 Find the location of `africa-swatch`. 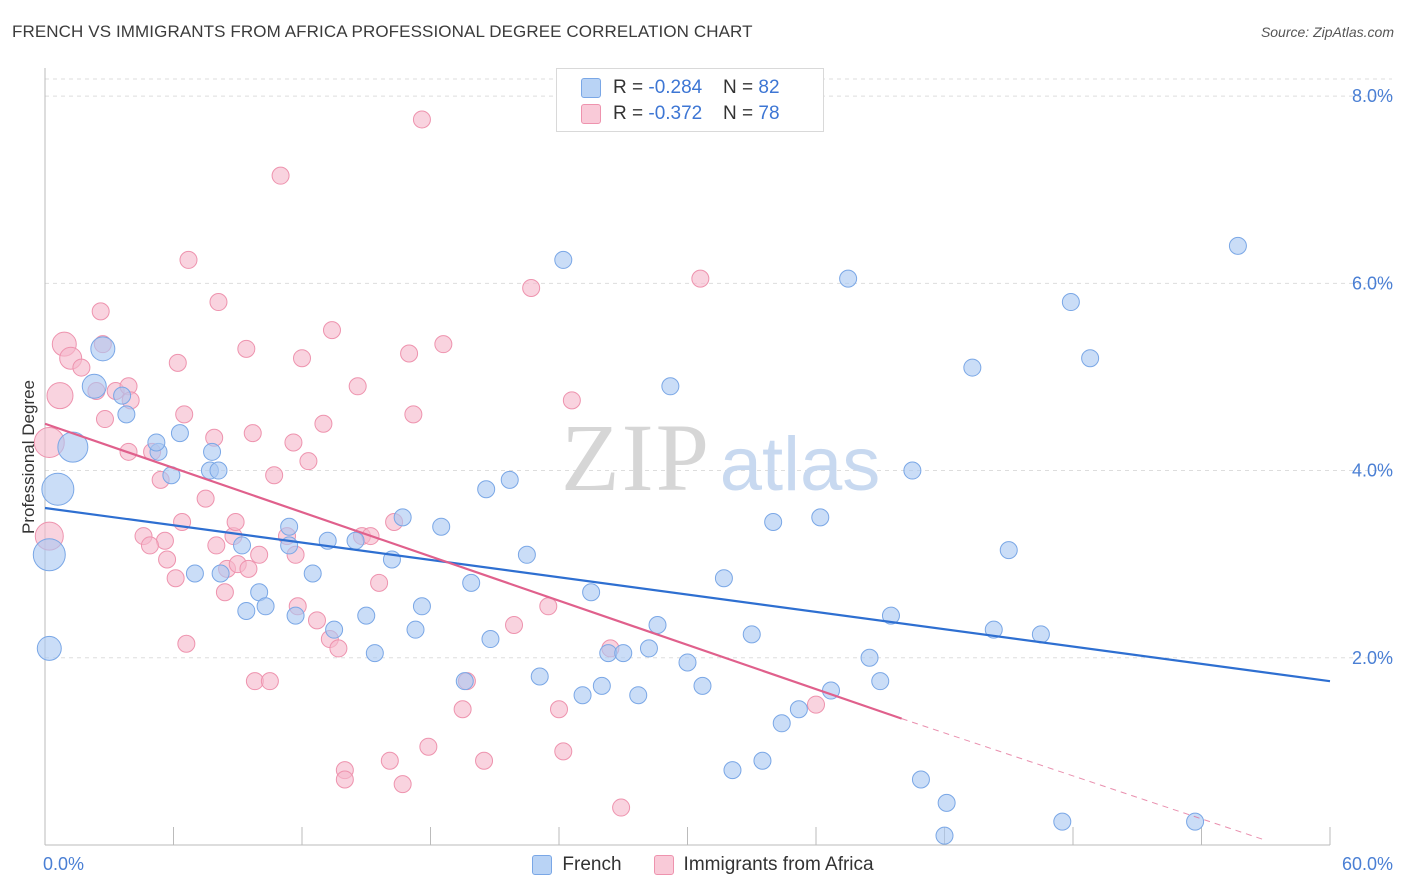

africa-swatch is located at coordinates (591, 114).